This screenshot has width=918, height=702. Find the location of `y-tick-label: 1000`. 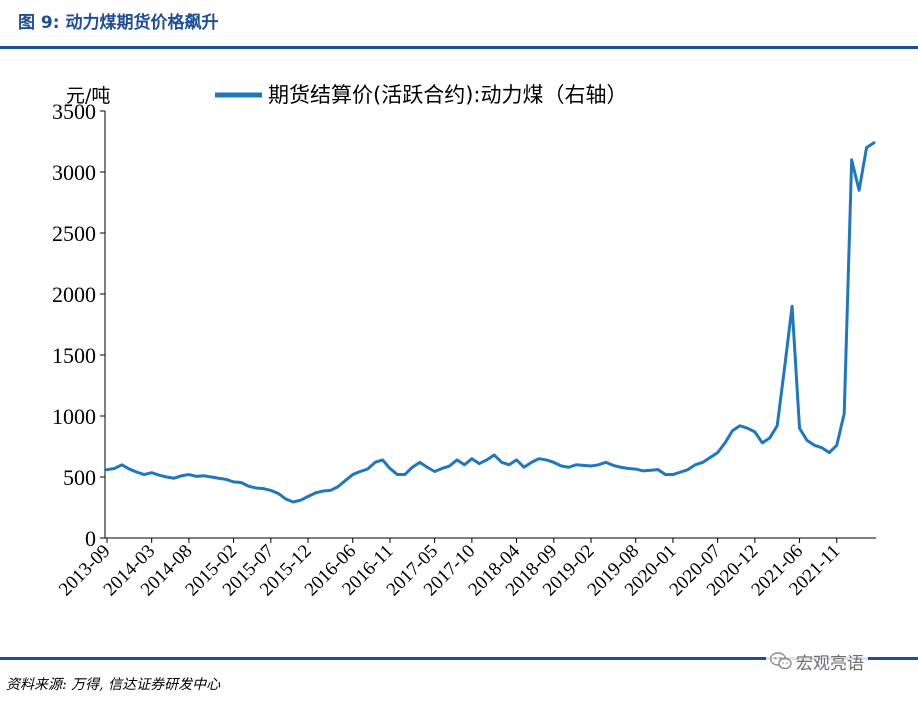

y-tick-label: 1000 is located at coordinates (74, 416).